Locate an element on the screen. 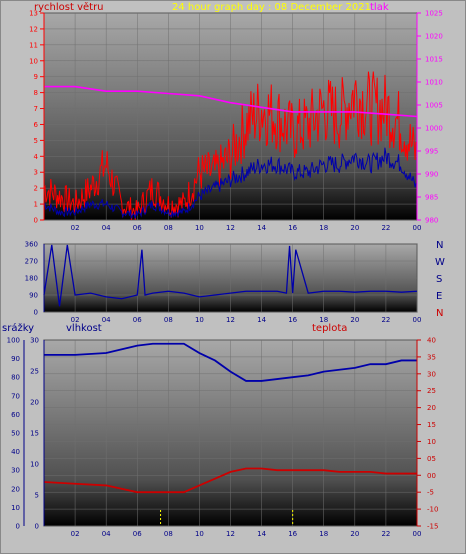  humidity-temp-x-tick-label: 20 is located at coordinates (354, 534).